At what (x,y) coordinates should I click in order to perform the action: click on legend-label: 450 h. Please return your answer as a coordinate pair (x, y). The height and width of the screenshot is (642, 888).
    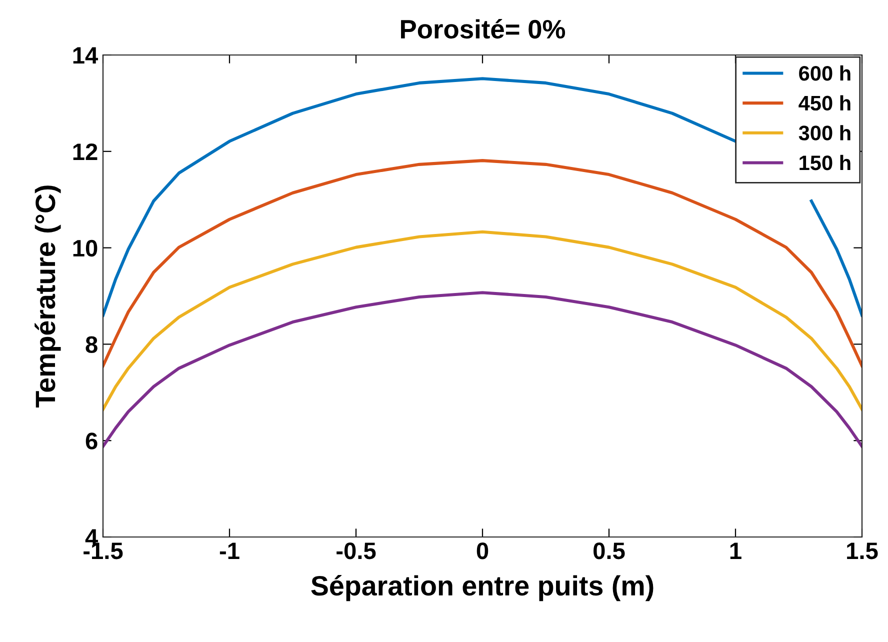
    Looking at the image, I should click on (824, 103).